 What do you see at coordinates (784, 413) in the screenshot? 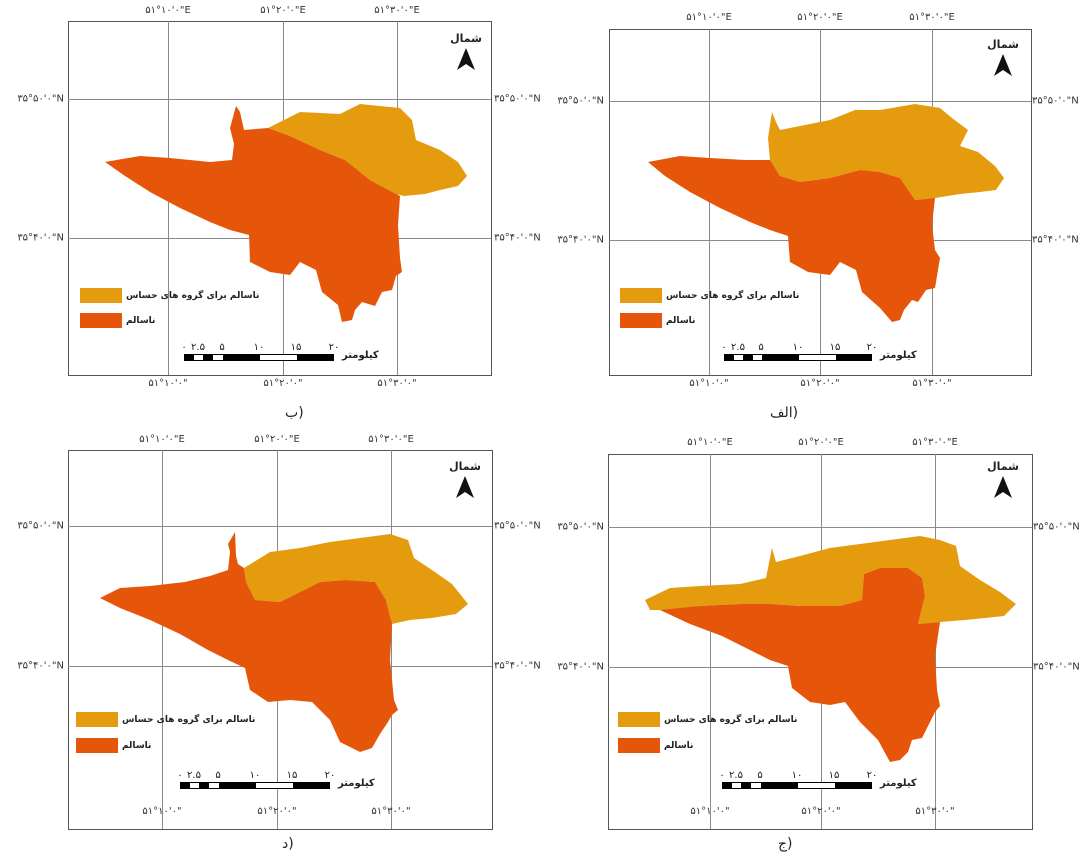
I see `panel-caption: الف)` at bounding box center [784, 413].